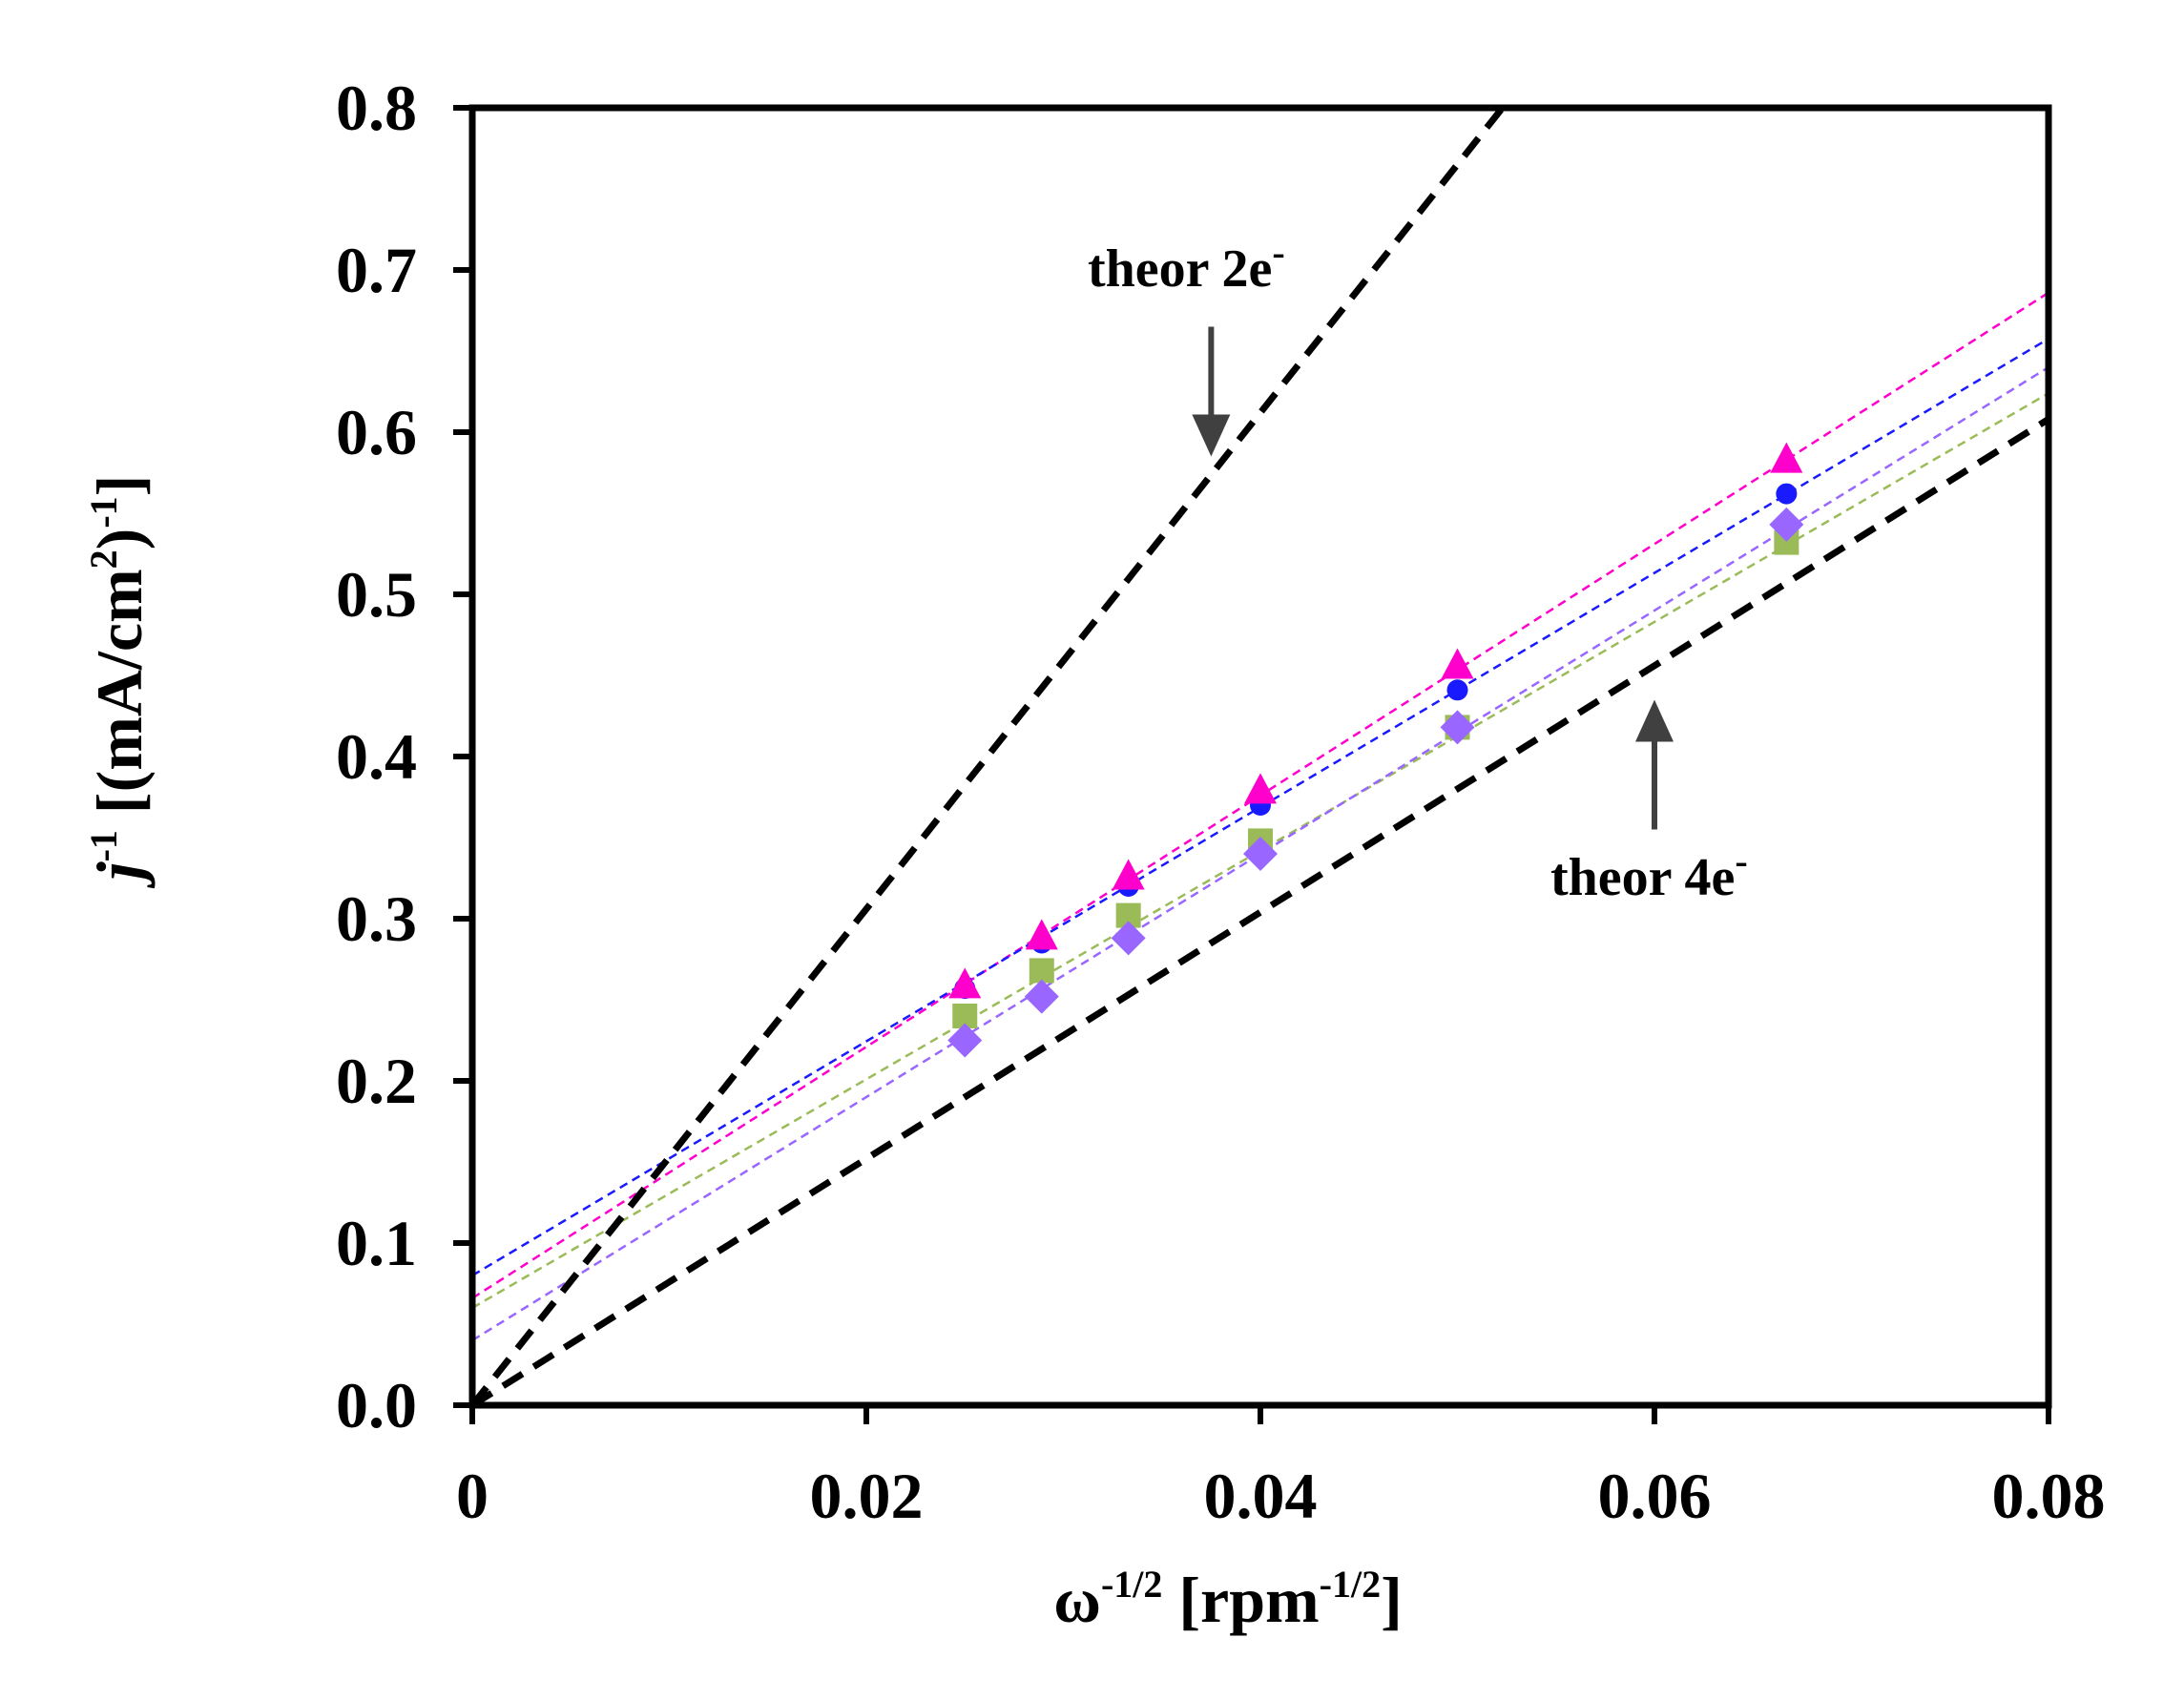 This screenshot has width=2184, height=1700. What do you see at coordinates (377, 108) in the screenshot?
I see `y-tick-label: 0.8` at bounding box center [377, 108].